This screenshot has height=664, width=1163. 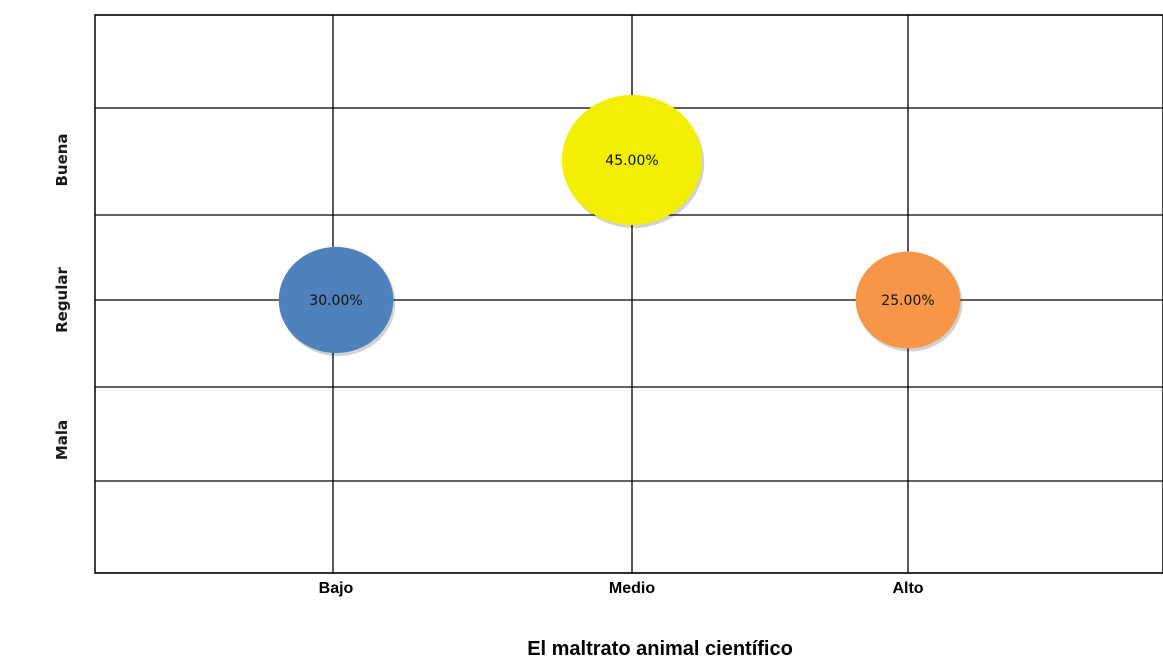 I want to click on x-tick-label: Medio, so click(x=632, y=588).